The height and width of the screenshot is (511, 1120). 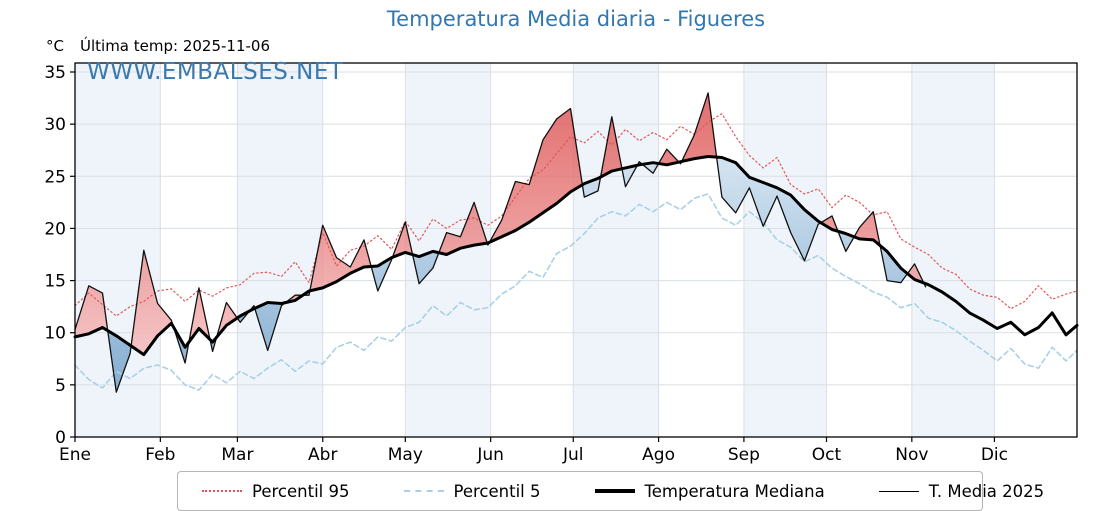 I want to click on svg-text: 5, so click(x=60, y=386).